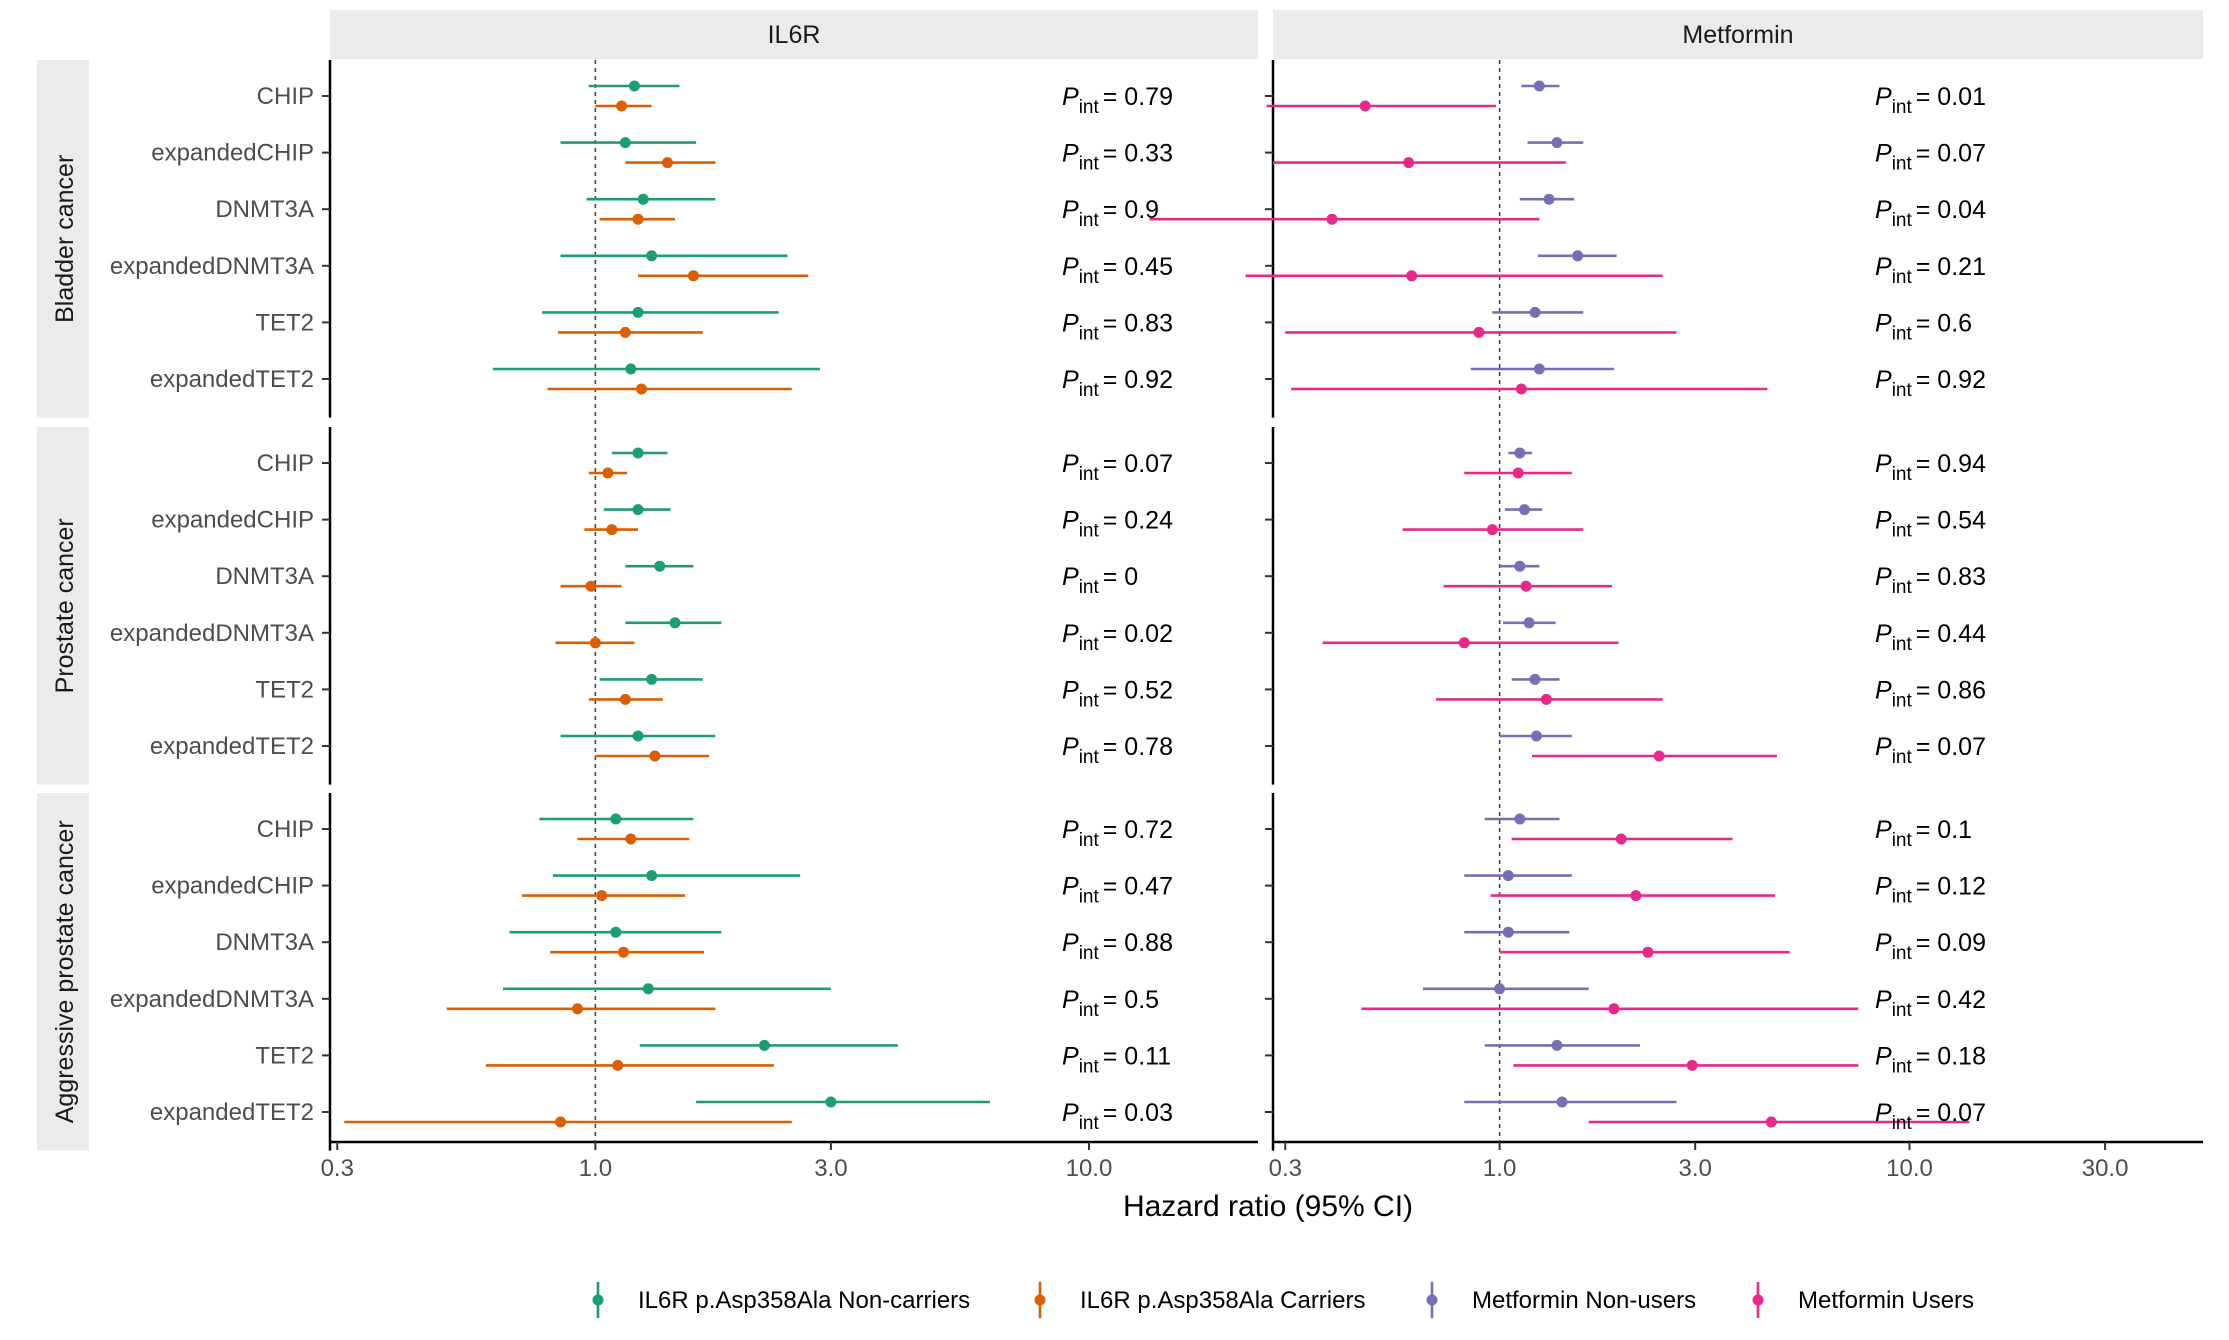  I want to click on p-interaction-label: Pint = 0.5, so click(1110, 1003).